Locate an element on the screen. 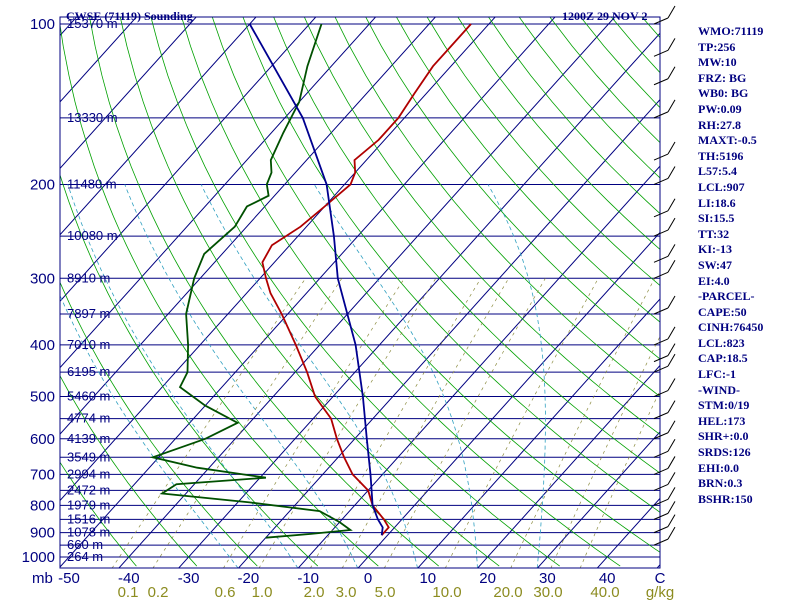  temperature-tick-label: 20 is located at coordinates (487, 578).